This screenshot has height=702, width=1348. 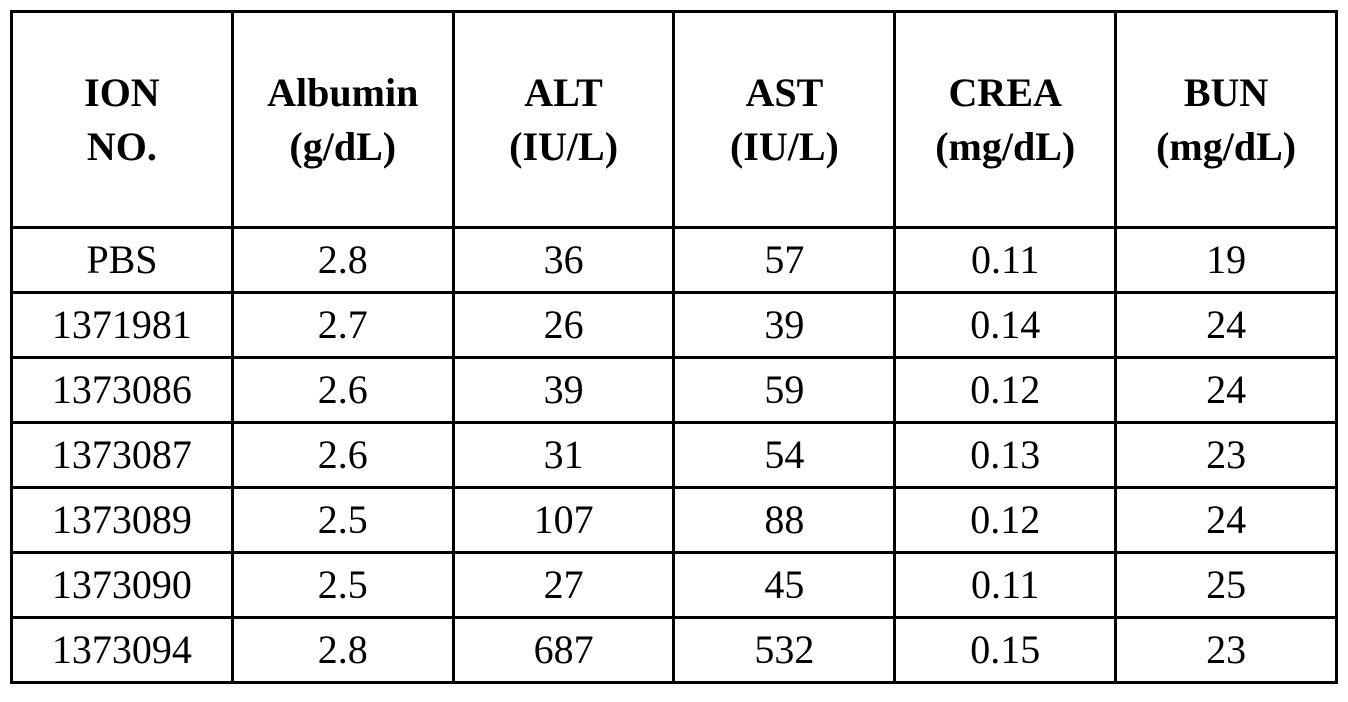 I want to click on table-cell: 54, so click(x=784, y=455).